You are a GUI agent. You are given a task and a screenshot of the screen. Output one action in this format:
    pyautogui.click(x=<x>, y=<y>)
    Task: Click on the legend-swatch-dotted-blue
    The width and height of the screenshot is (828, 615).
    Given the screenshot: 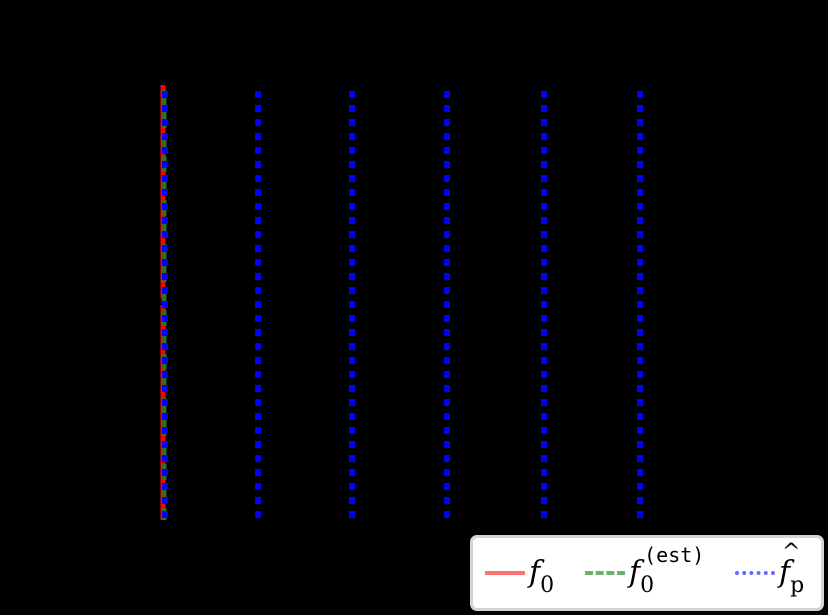 What is the action you would take?
    pyautogui.click(x=755, y=573)
    